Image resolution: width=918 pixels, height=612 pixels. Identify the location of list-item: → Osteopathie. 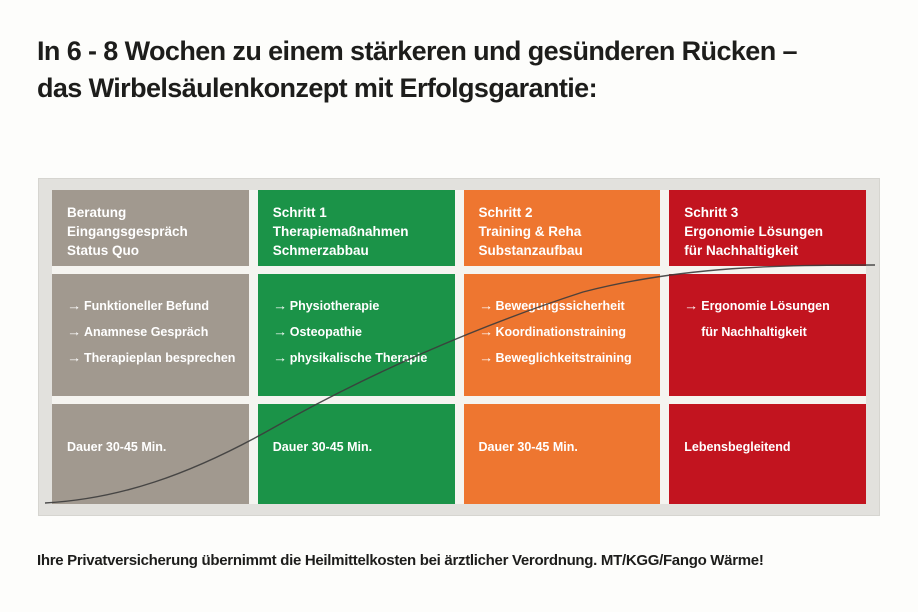
(358, 332).